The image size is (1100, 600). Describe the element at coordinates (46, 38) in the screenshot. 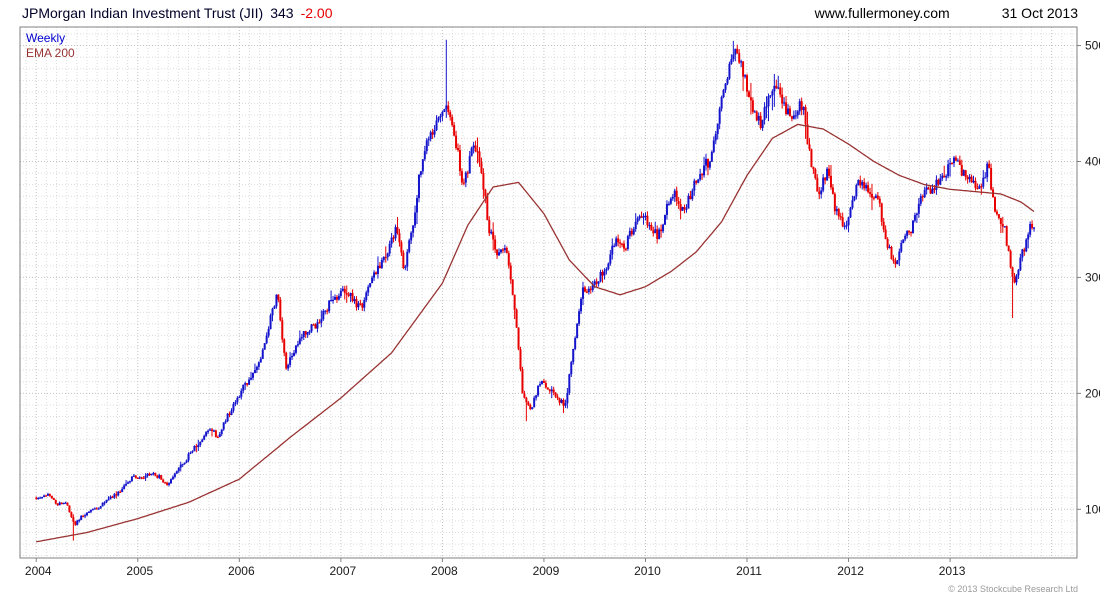

I see `legend-weekly: Weekly` at that location.